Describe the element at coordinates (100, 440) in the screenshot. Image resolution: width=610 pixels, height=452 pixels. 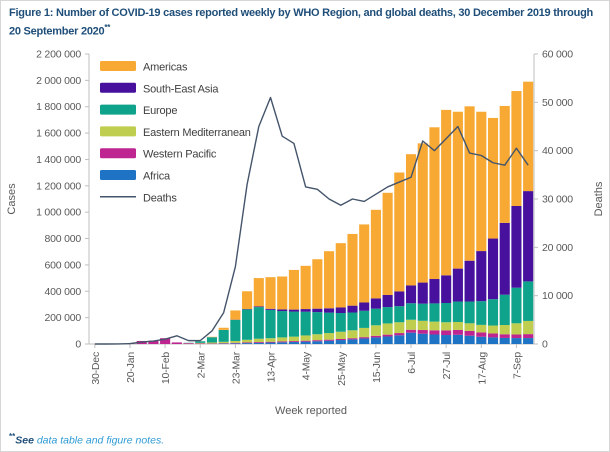
I see `footnote-link: data table and figure notes.` at that location.